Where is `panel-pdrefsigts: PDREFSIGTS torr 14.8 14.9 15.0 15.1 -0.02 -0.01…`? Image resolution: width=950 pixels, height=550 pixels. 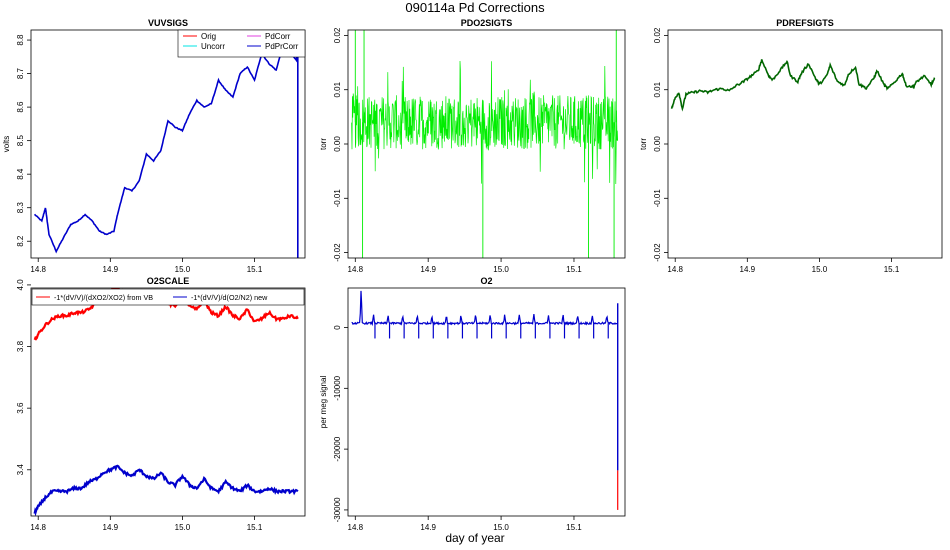
panel-pdrefsigts: PDREFSIGTS torr 14.8 14.9 15.0 15.1 -0.02 -0.01… is located at coordinates (791, 146).